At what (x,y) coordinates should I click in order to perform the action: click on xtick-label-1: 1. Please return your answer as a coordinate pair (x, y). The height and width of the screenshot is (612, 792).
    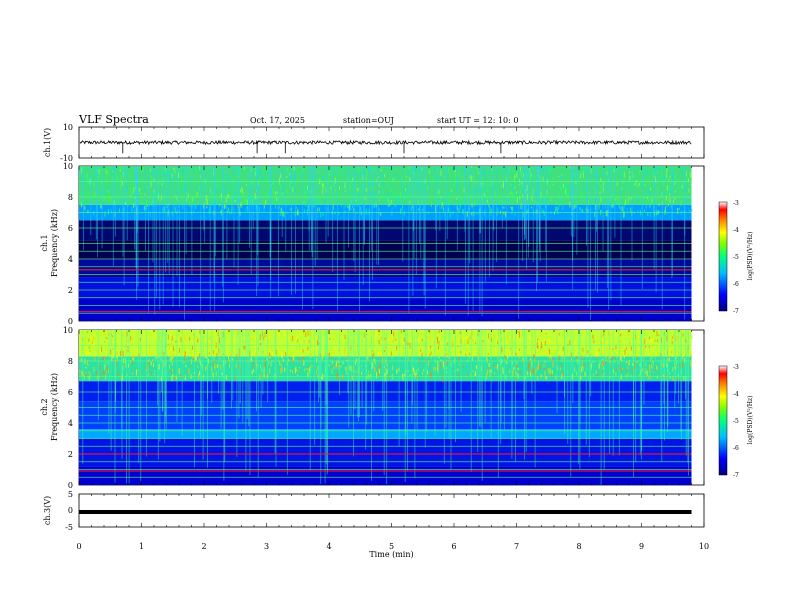
    Looking at the image, I should click on (141, 546).